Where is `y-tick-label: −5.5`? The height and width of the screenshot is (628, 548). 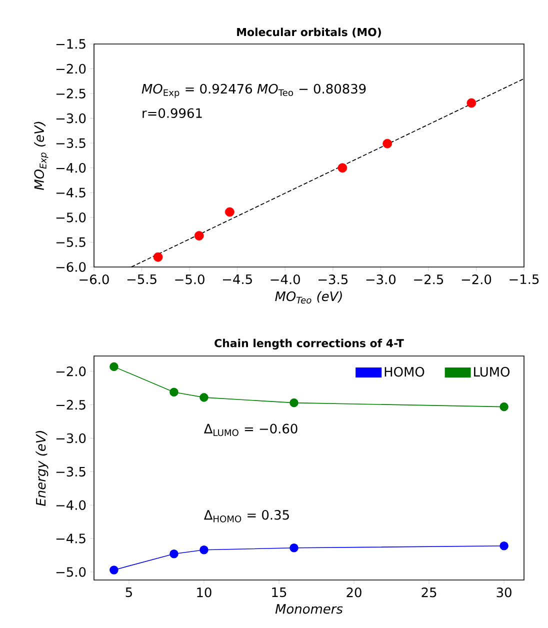
y-tick-label: −5.5 is located at coordinates (71, 242).